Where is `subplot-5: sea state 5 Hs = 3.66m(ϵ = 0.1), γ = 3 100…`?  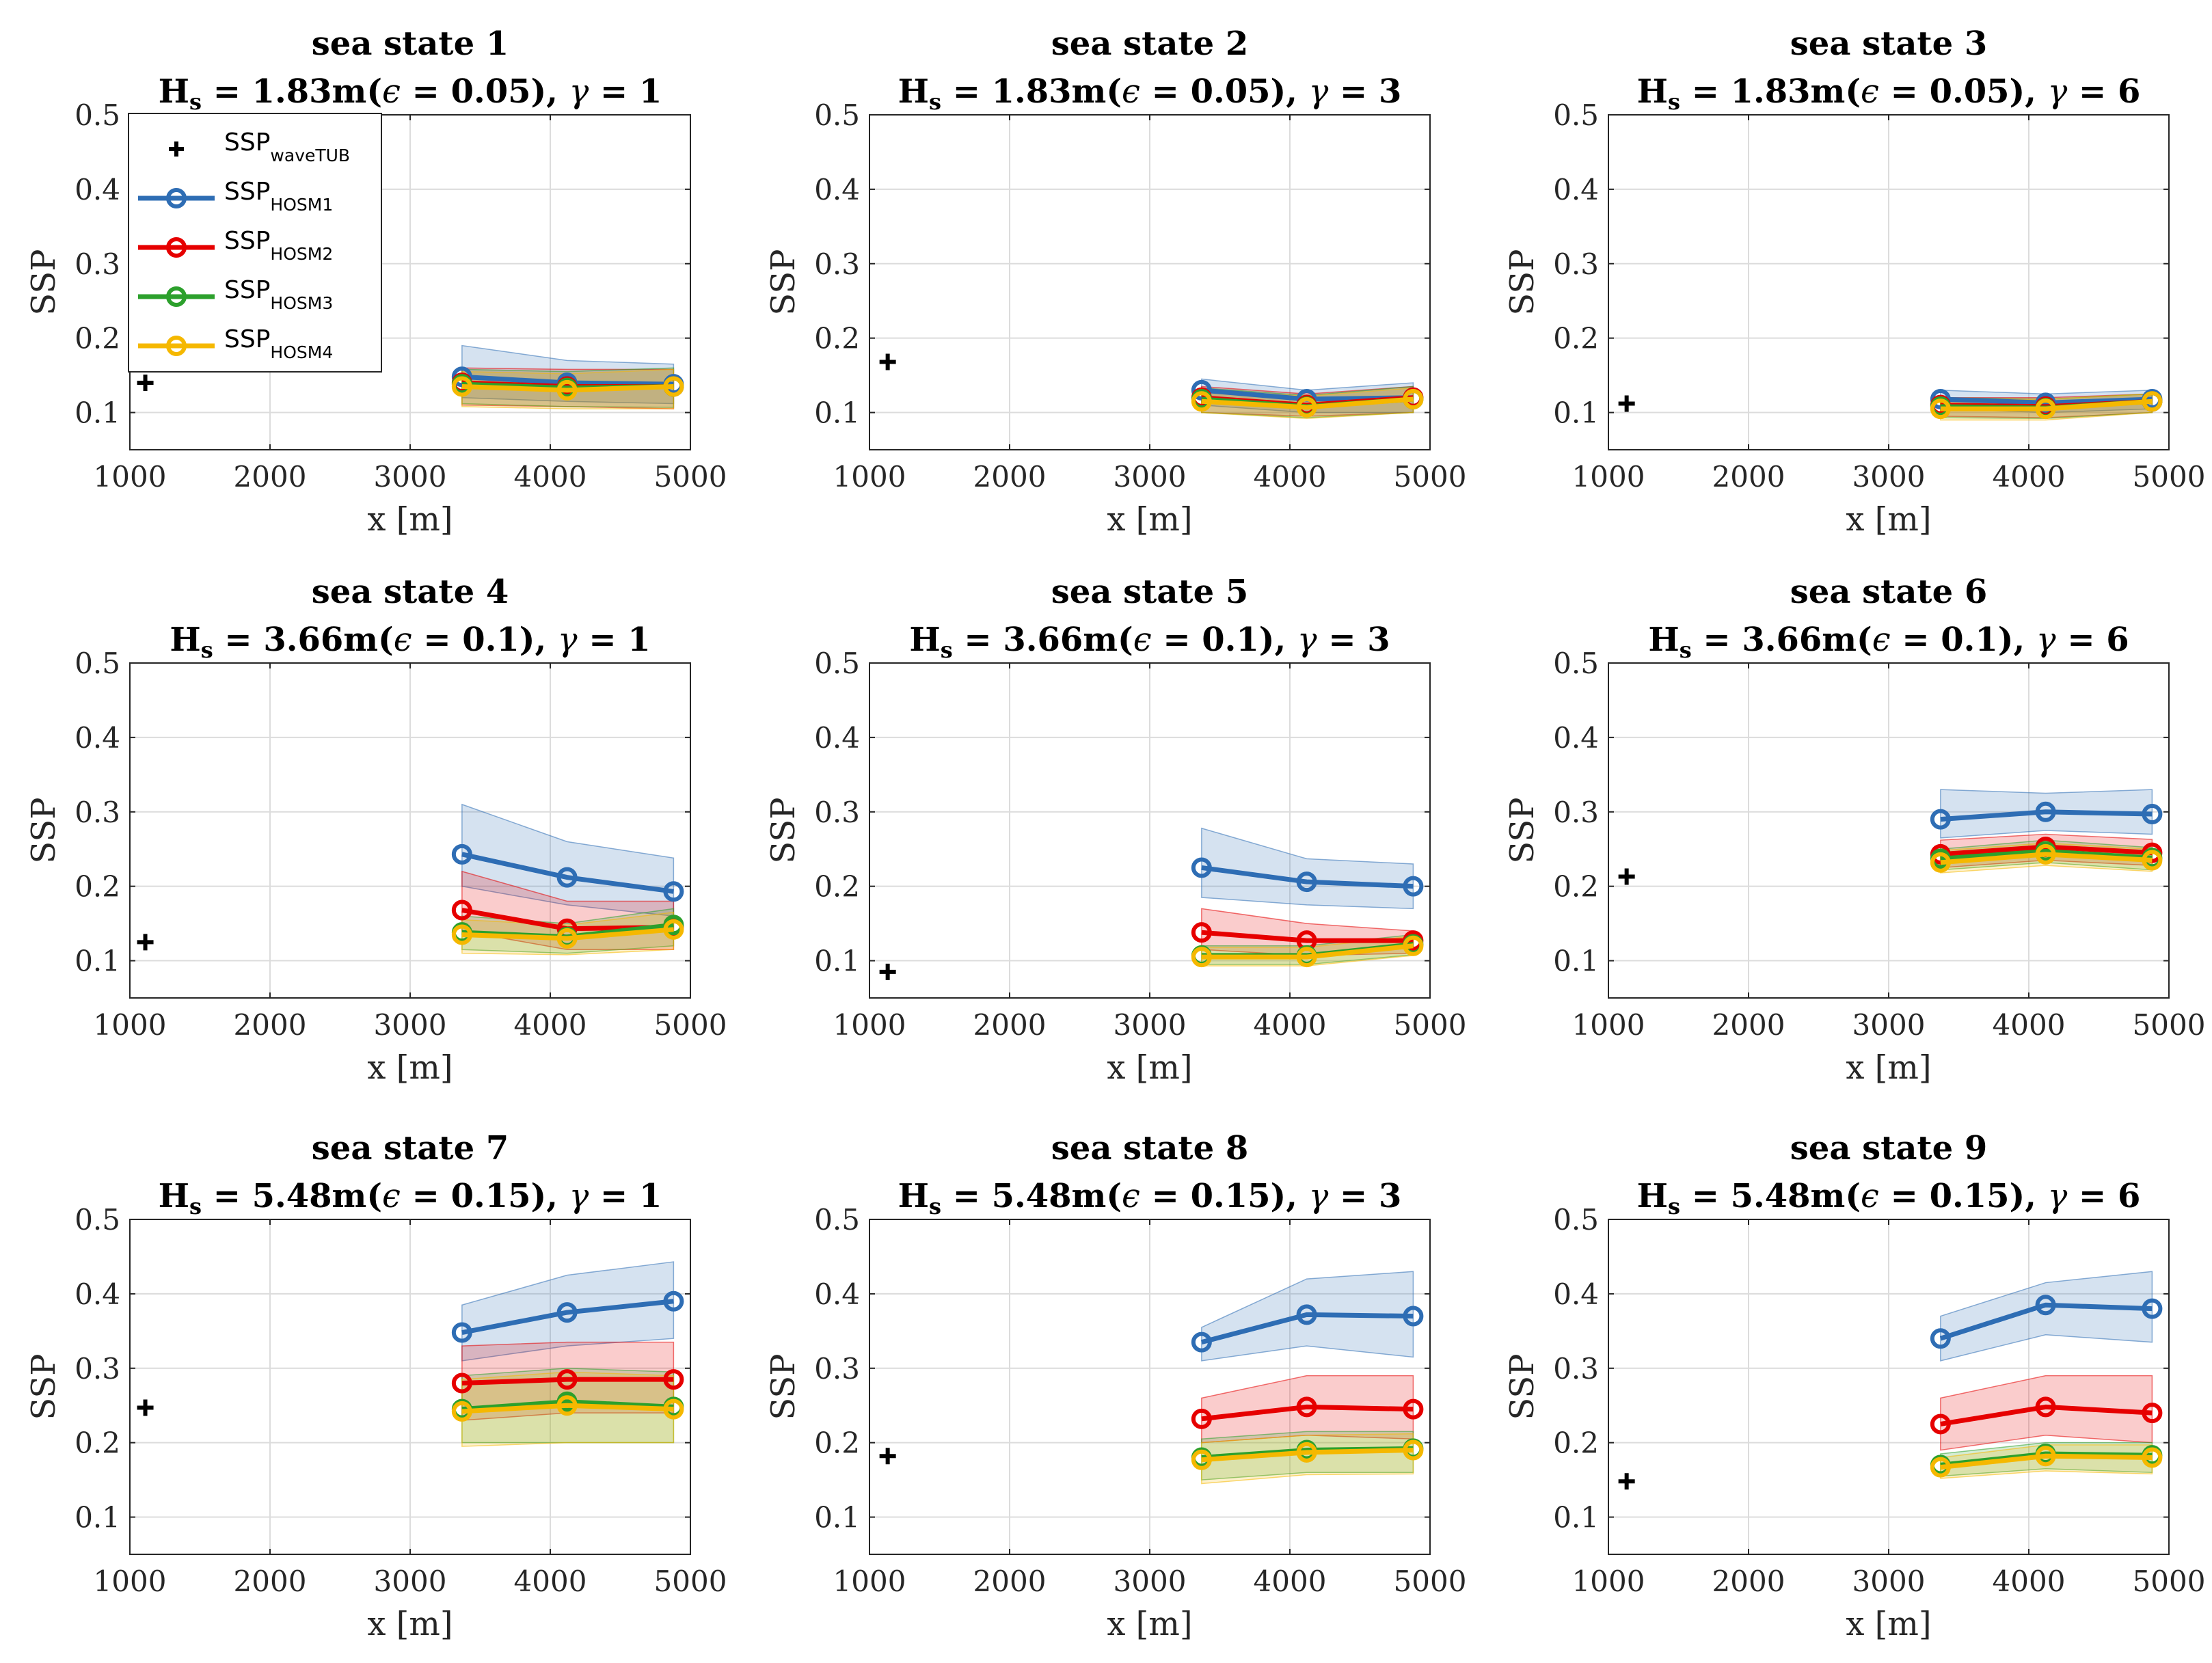 subplot-5: sea state 5 Hs = 3.66m(ϵ = 0.1), γ = 3 100… is located at coordinates (1115, 830).